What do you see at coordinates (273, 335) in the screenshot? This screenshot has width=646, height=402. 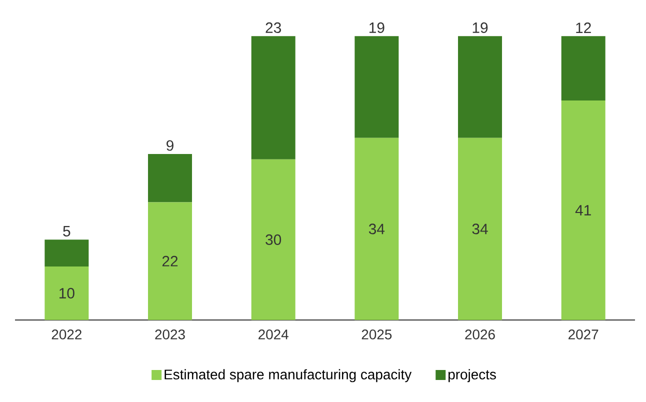 I see `x-tick-label: 2024` at bounding box center [273, 335].